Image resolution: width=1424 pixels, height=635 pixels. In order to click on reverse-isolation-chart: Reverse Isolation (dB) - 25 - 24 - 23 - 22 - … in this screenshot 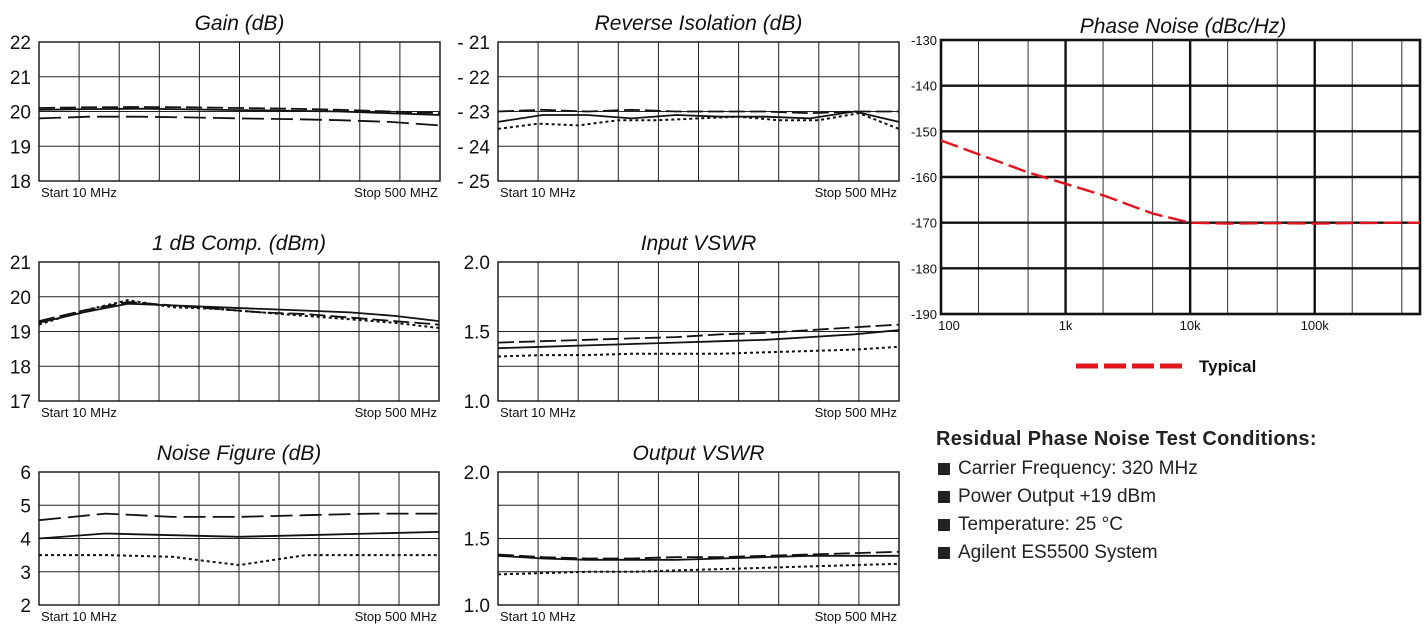, I will do `click(678, 106)`.